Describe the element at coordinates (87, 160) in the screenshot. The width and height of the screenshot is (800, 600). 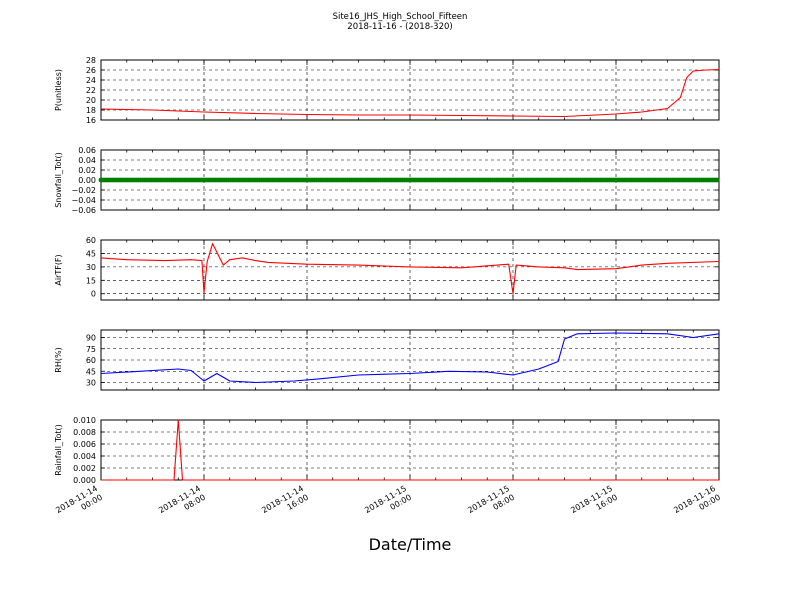
I see `y-tick-label: 0.04` at that location.